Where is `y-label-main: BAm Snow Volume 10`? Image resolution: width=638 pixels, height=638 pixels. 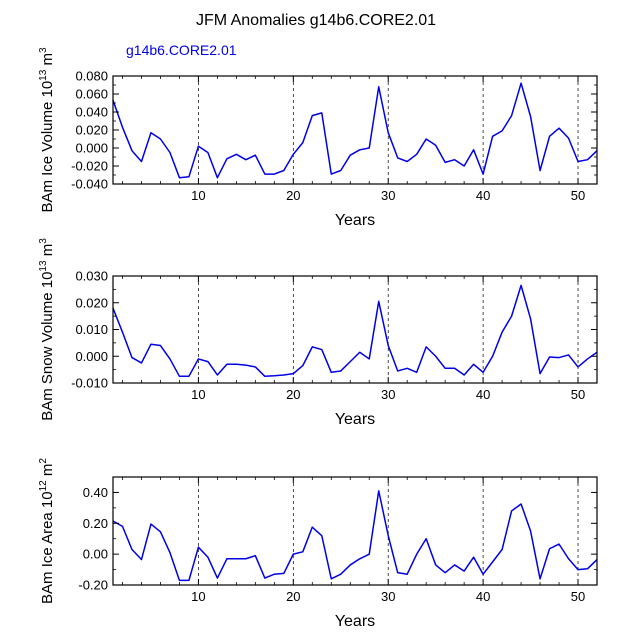 y-label-main: BAm Snow Volume 10 is located at coordinates (47, 346).